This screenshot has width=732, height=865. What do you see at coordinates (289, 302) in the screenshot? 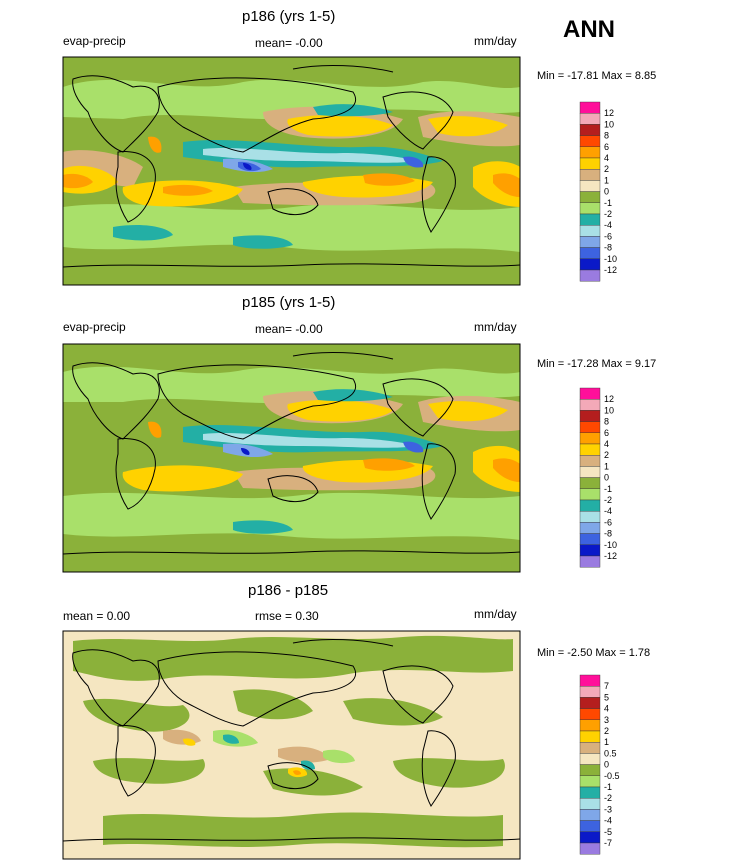
I see `panel2-title: p185 (yrs 1-5)` at bounding box center [289, 302].